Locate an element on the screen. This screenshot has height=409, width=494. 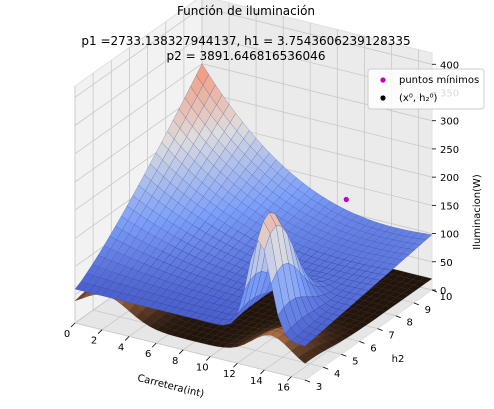
x-tick-label: 14 is located at coordinates (256, 381).